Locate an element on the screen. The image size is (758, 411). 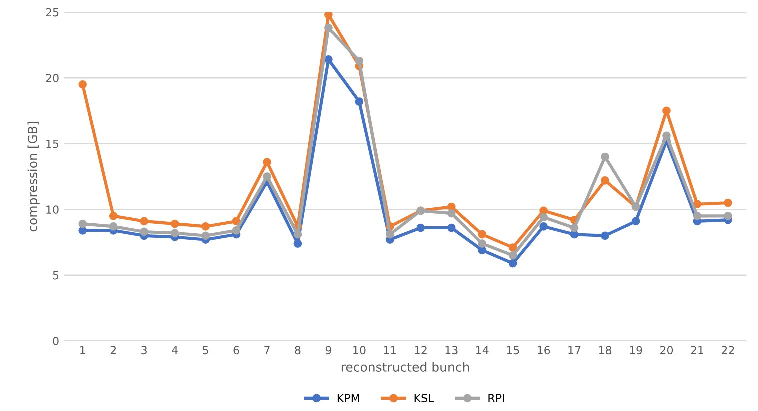
legend-label: KSL is located at coordinates (424, 398).